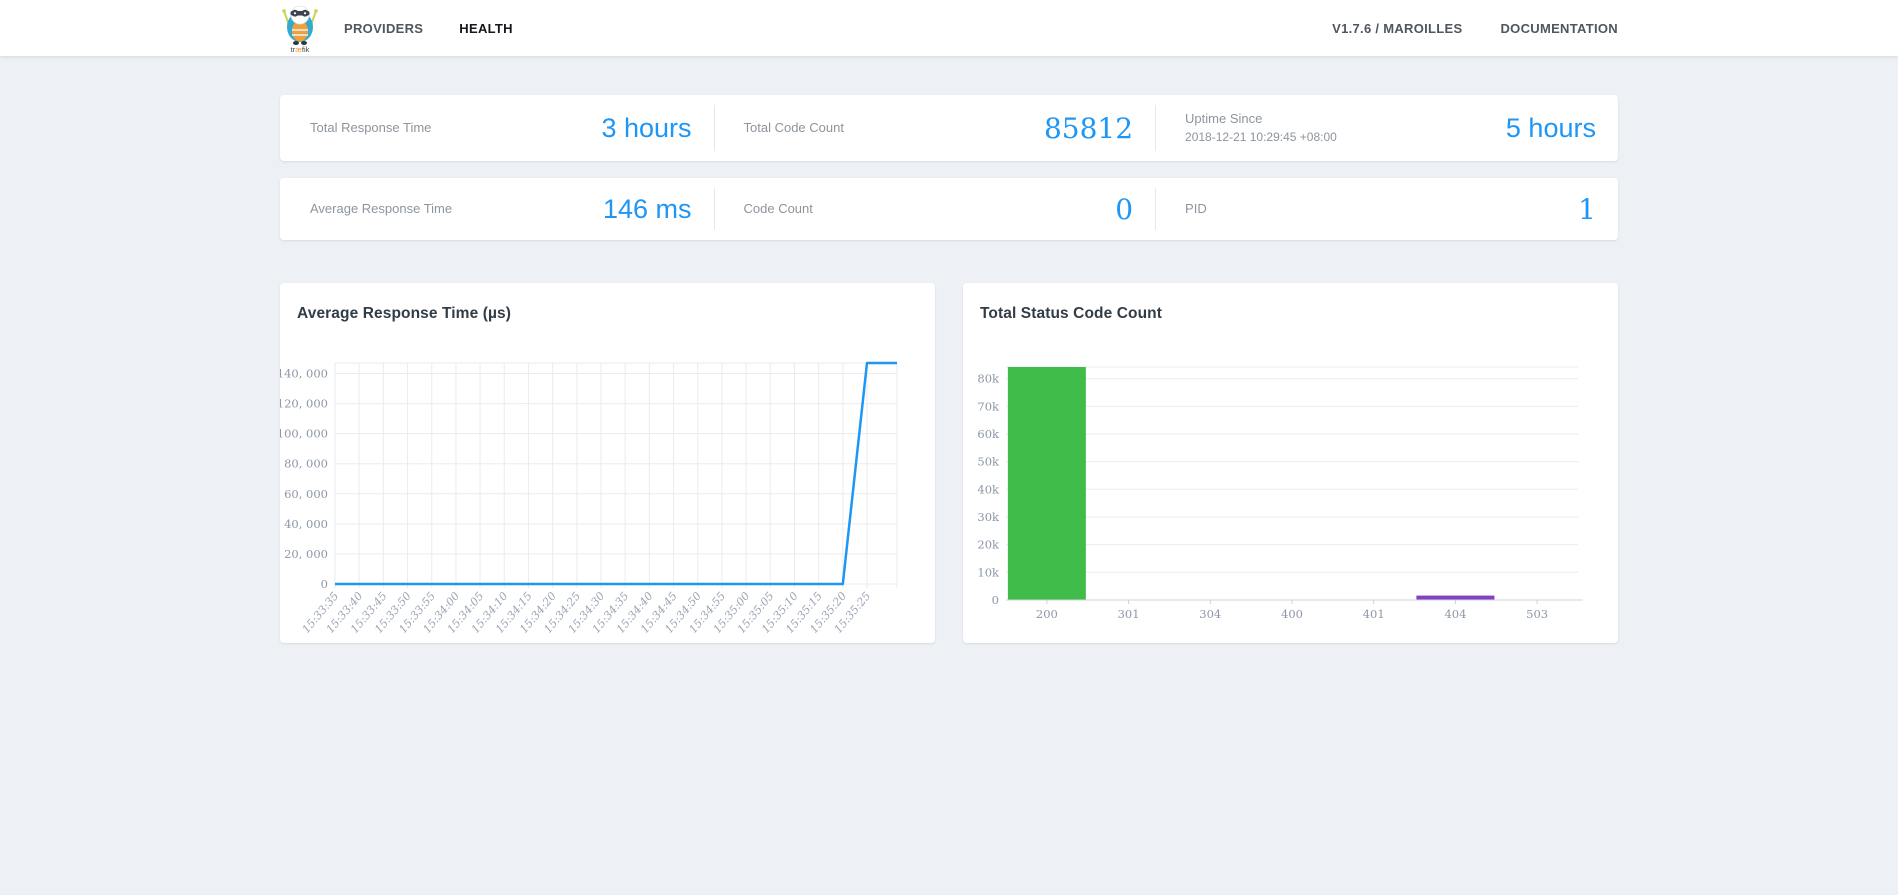 This screenshot has width=1898, height=895. I want to click on traefik-logo: træfik, so click(300, 28).